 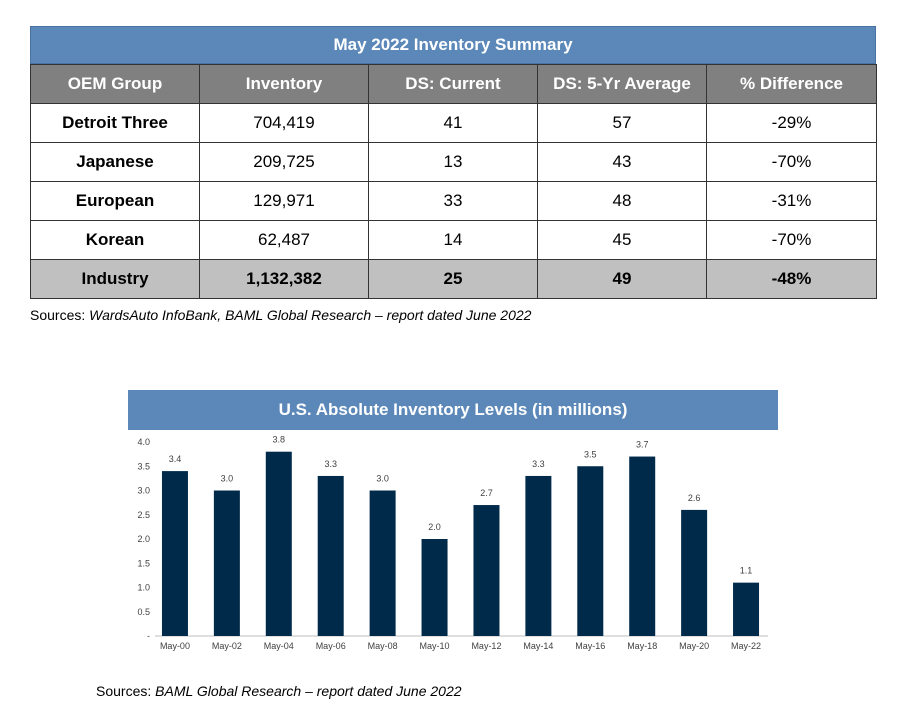 I want to click on data-label: 3.4, so click(x=175, y=459).